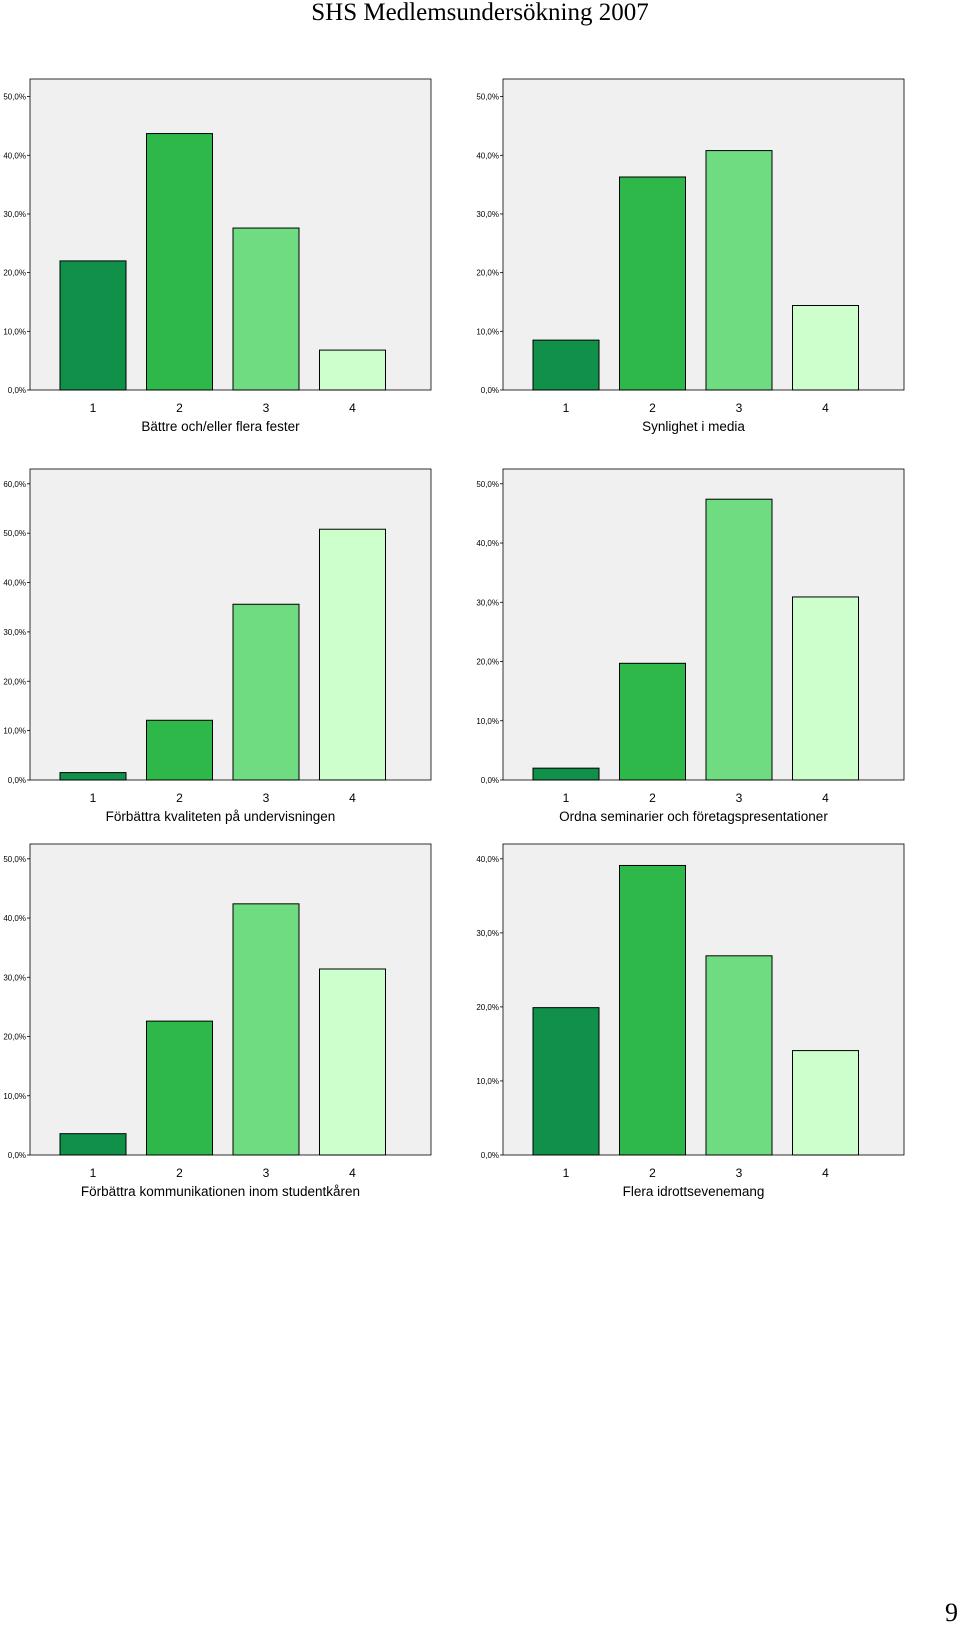  What do you see at coordinates (17, 390) in the screenshot?
I see `chart-1-ytick-label: 0,0%` at bounding box center [17, 390].